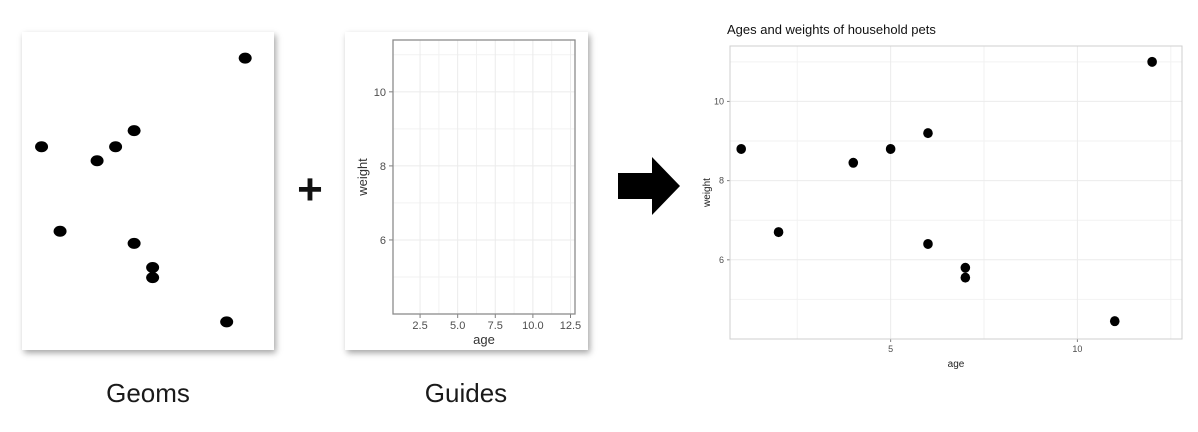 The image size is (1198, 432). What do you see at coordinates (143, 190) in the screenshot?
I see `geoms-plot` at bounding box center [143, 190].